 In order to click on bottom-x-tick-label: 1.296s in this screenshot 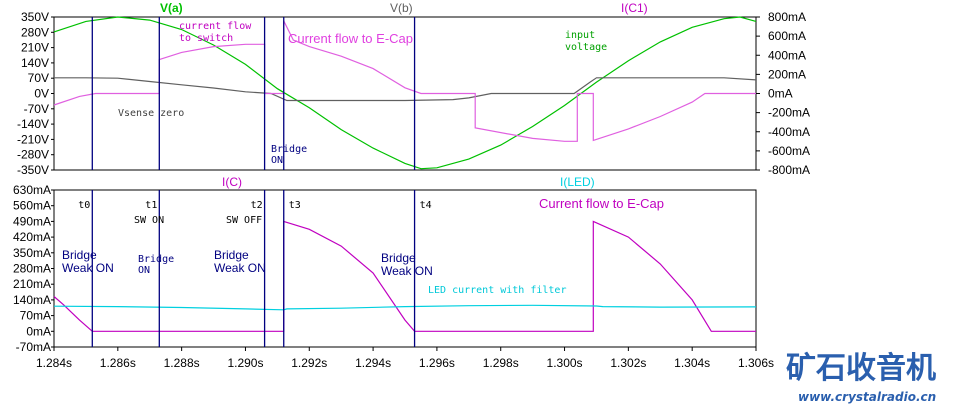, I will do `click(437, 363)`.